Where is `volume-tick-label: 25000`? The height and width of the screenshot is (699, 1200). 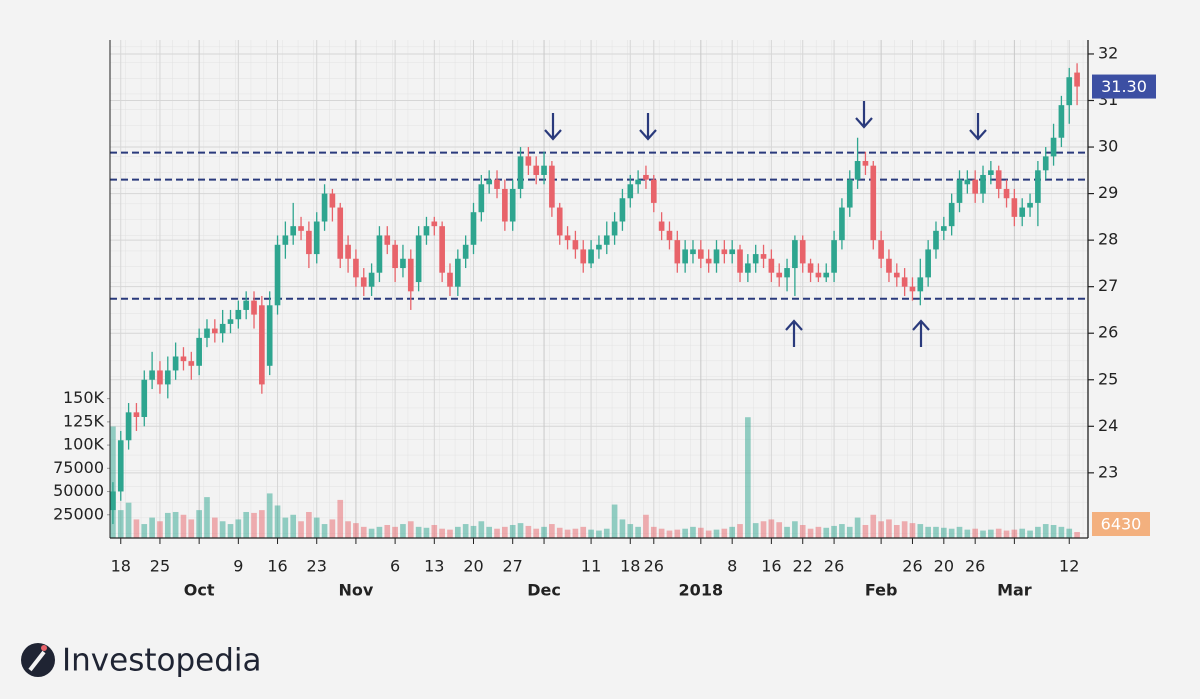 volume-tick-label: 25000 is located at coordinates (78, 513).